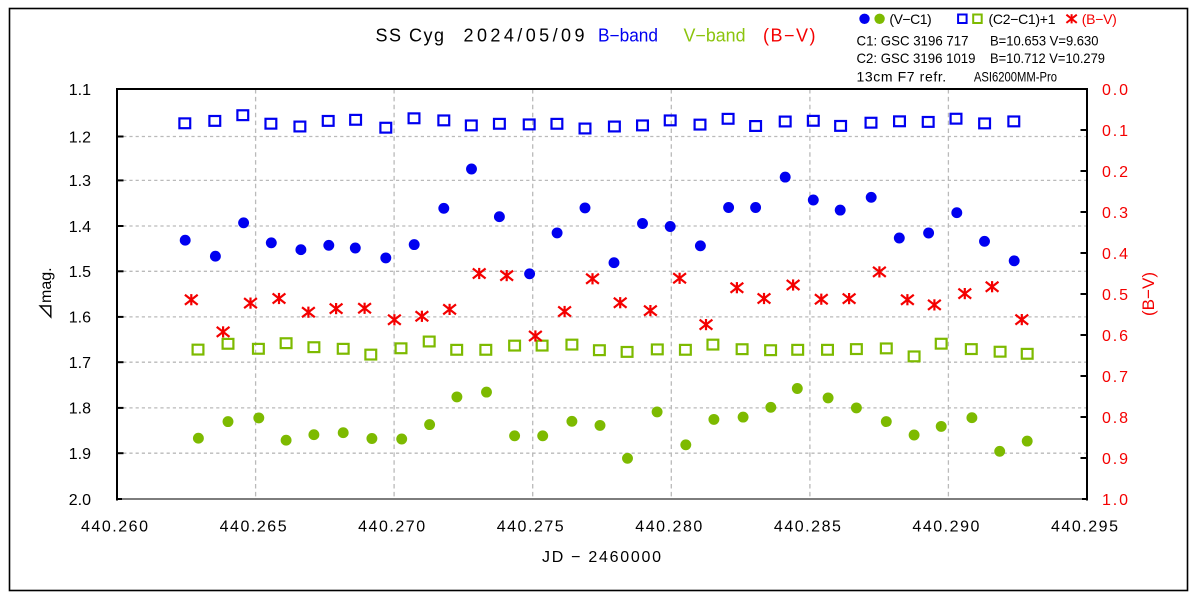  What do you see at coordinates (916, 58) in the screenshot?
I see `svg-text: C2: GSC 3196 1019` at bounding box center [916, 58].